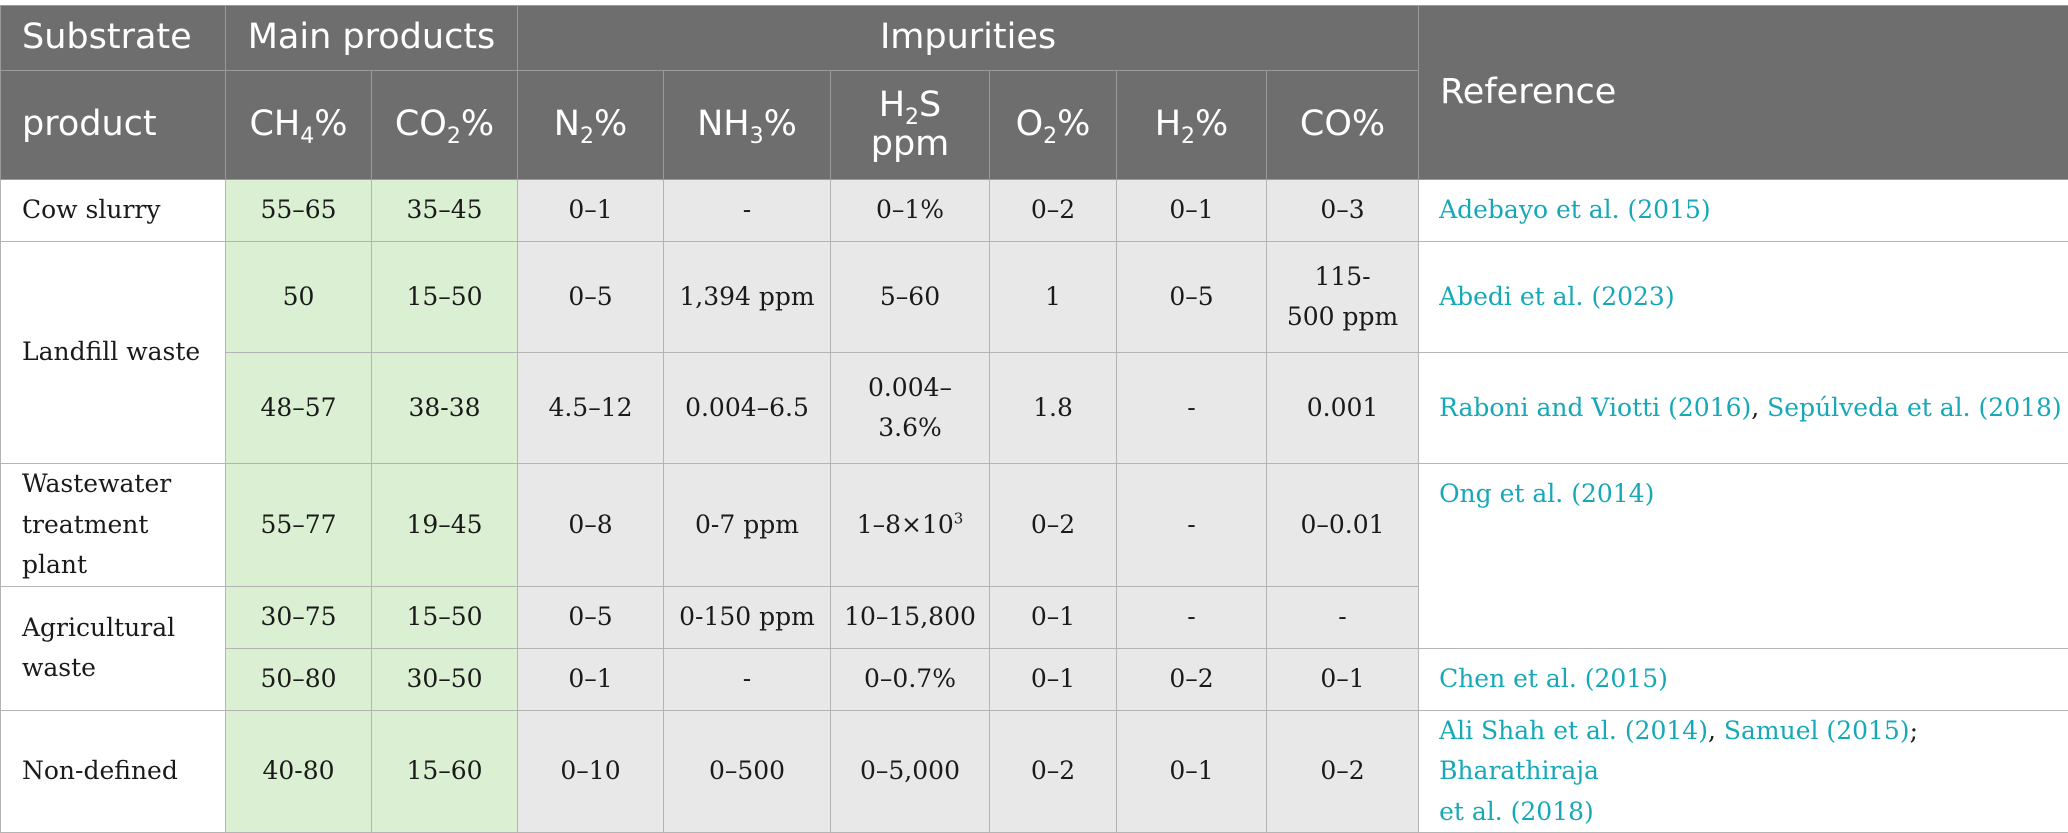  I want to click on ch4-cell: 48–57, so click(299, 408).